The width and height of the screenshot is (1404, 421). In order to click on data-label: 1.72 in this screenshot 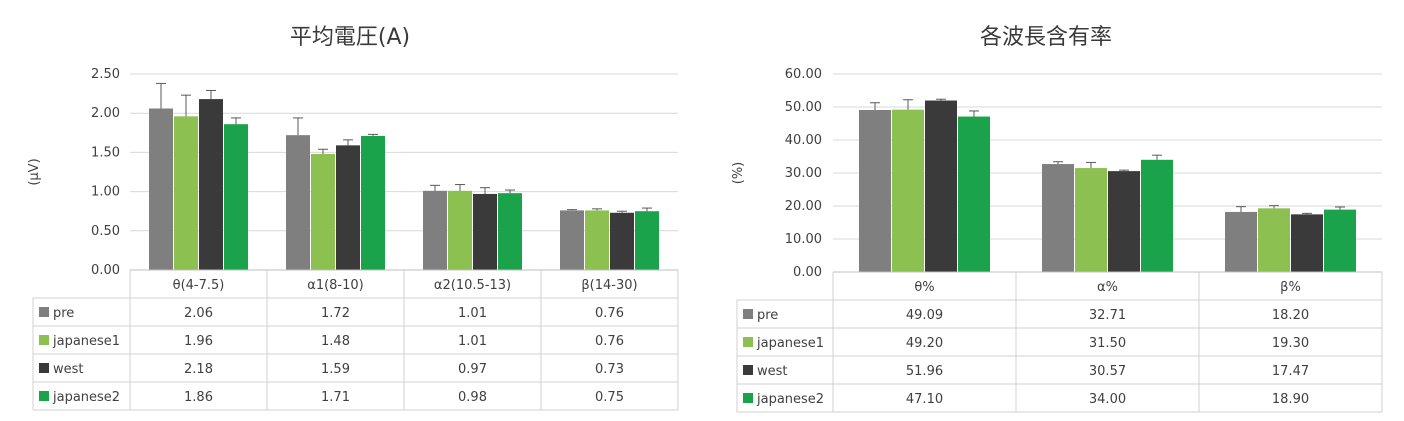, I will do `click(335, 313)`.